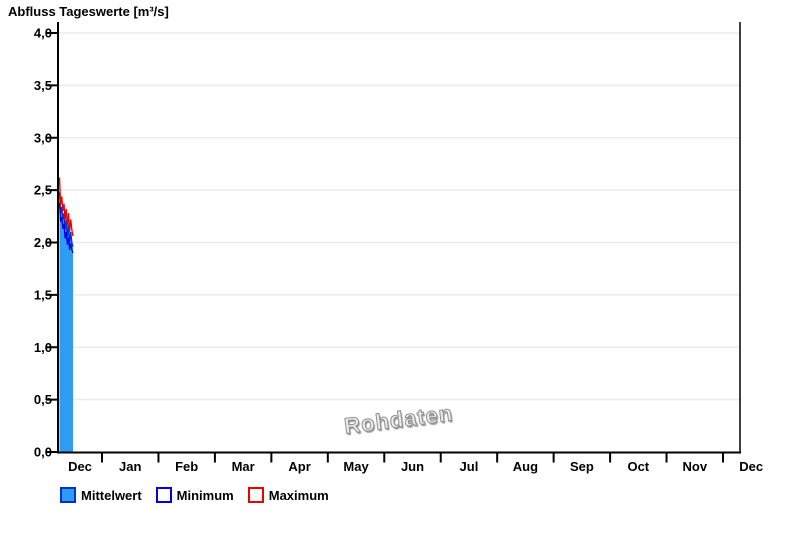 Image resolution: width=800 pixels, height=550 pixels. What do you see at coordinates (130, 466) in the screenshot?
I see `x-month-label: Jan` at bounding box center [130, 466].